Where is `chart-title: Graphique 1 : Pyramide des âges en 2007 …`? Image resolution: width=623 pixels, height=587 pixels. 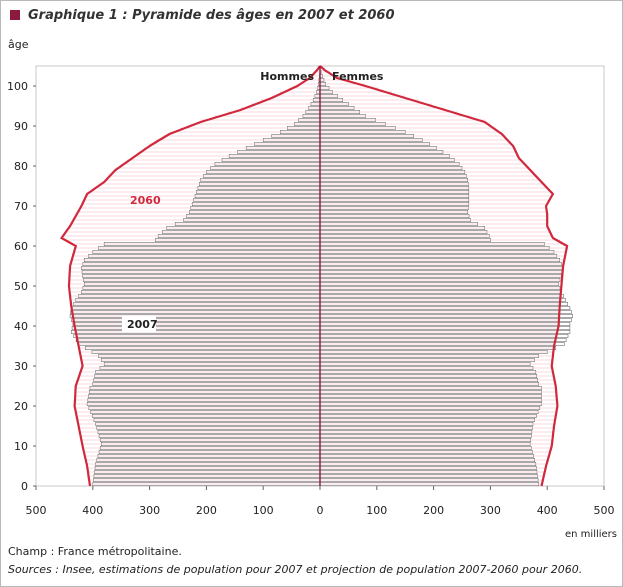 chart-title: Graphique 1 : Pyramide des âges en 2007 … is located at coordinates (211, 15).